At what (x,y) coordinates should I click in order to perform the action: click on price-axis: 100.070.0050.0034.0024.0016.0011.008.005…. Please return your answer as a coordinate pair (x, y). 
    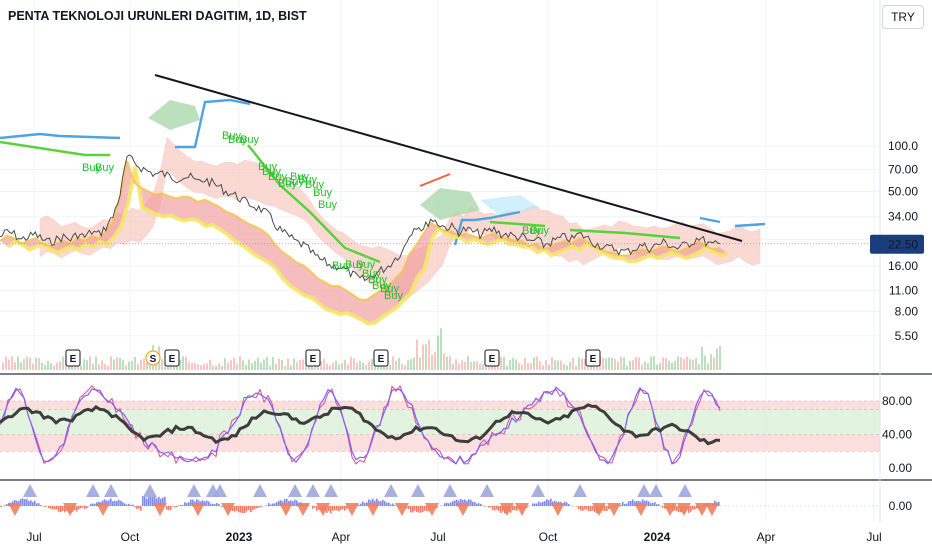
    Looking at the image, I should click on (897, 326).